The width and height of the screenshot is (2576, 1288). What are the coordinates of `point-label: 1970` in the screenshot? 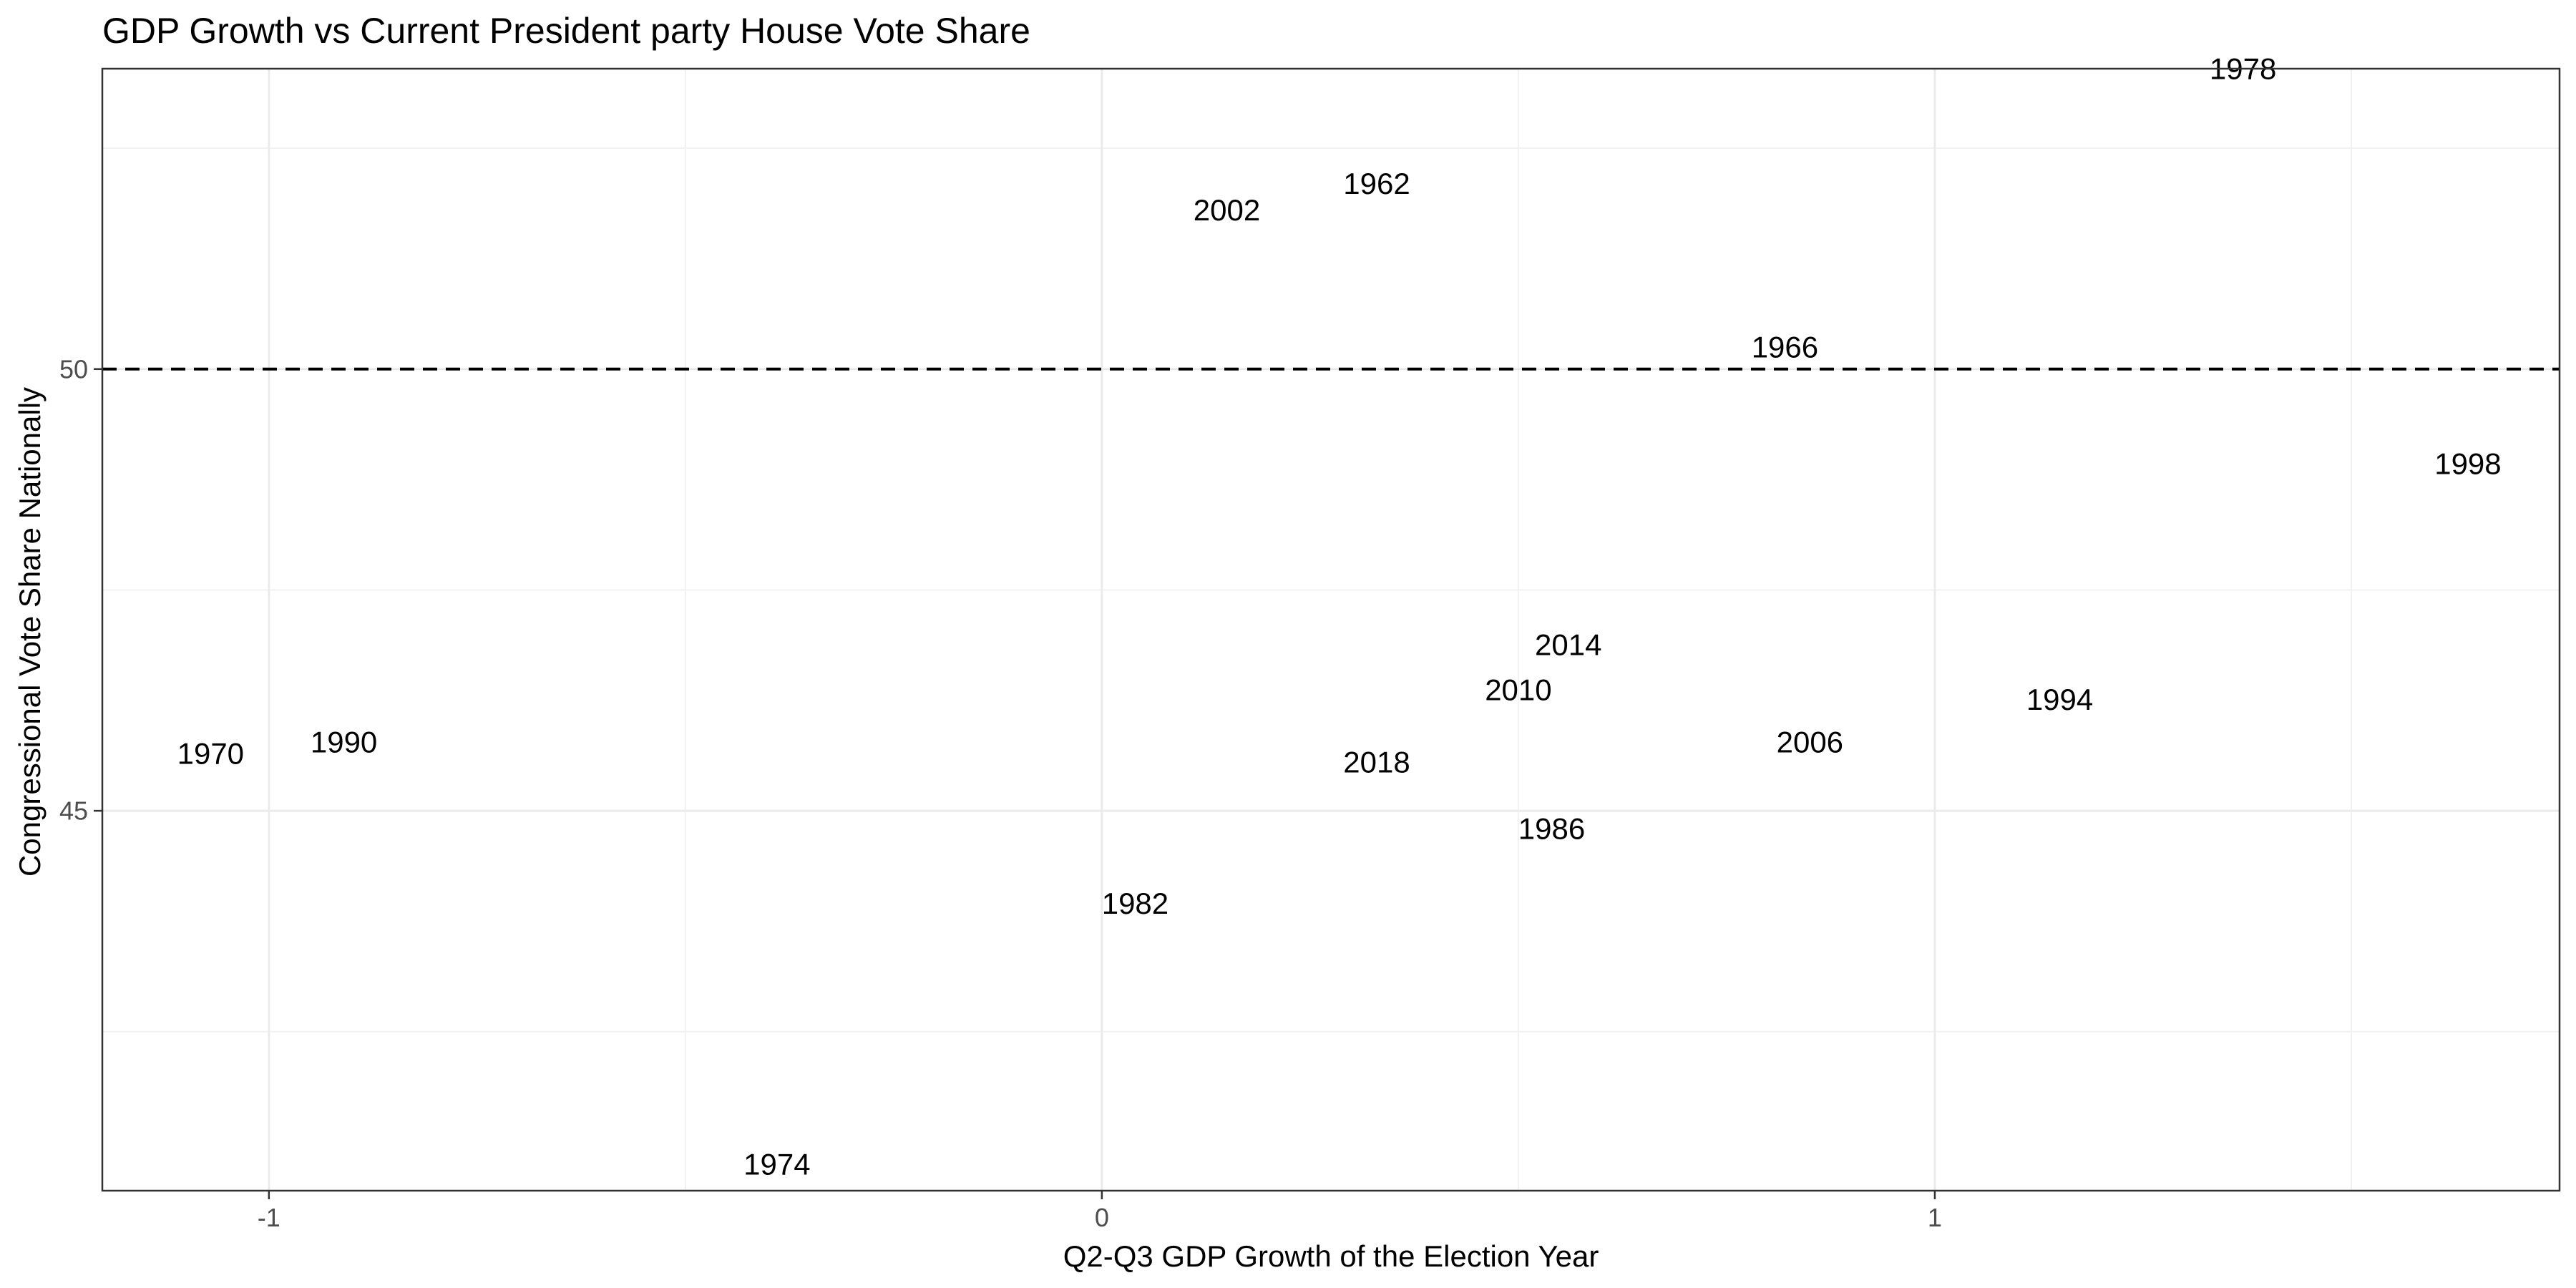 It's located at (210, 753).